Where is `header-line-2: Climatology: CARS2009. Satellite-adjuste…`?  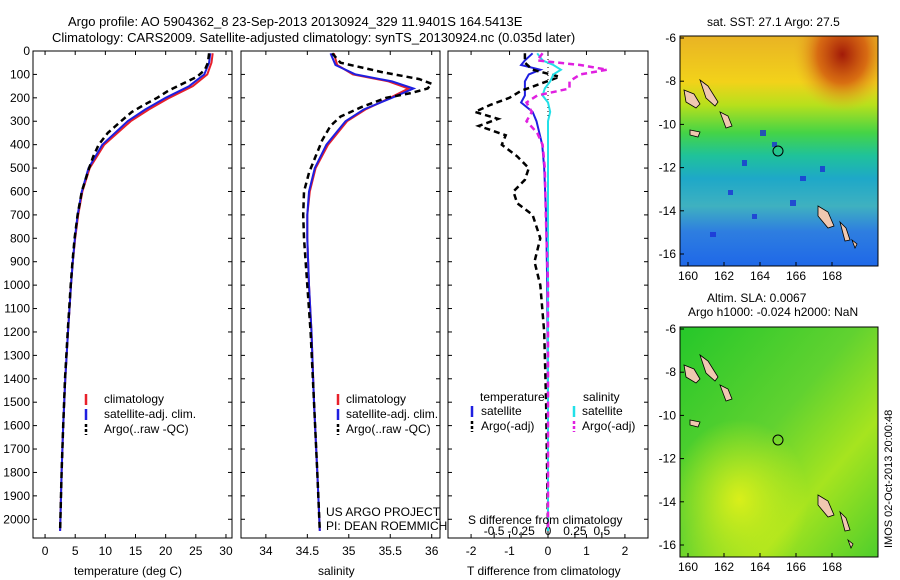 header-line-2: Climatology: CARS2009. Satellite-adjuste… is located at coordinates (313, 37).